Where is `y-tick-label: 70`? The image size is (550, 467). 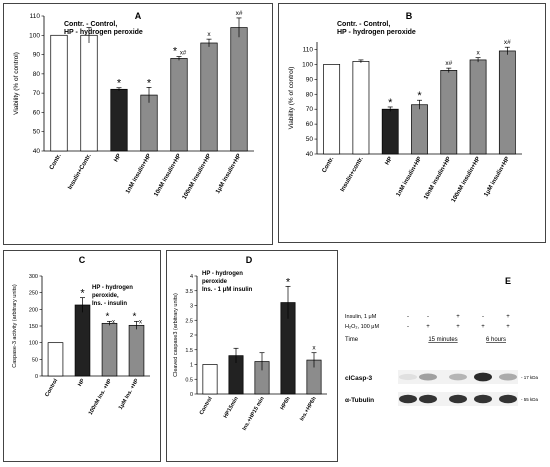 y-tick-label: 70 is located at coordinates (310, 109).